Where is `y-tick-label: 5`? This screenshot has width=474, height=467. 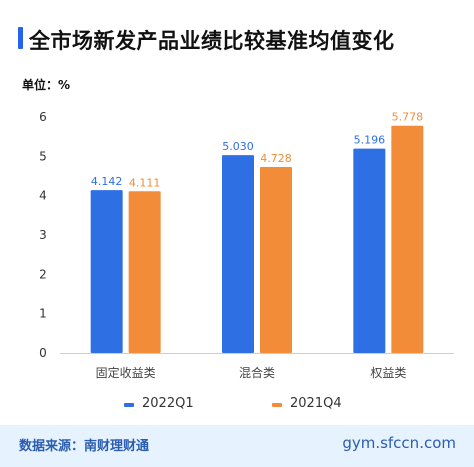 y-tick-label: 5 is located at coordinates (43, 156).